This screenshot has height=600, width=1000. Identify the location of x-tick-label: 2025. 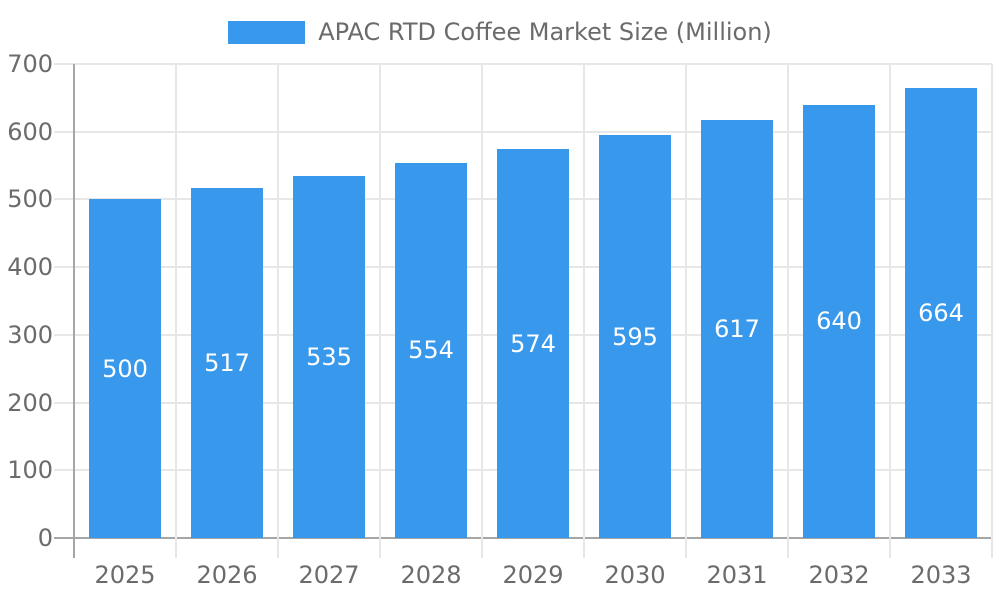
(125, 575).